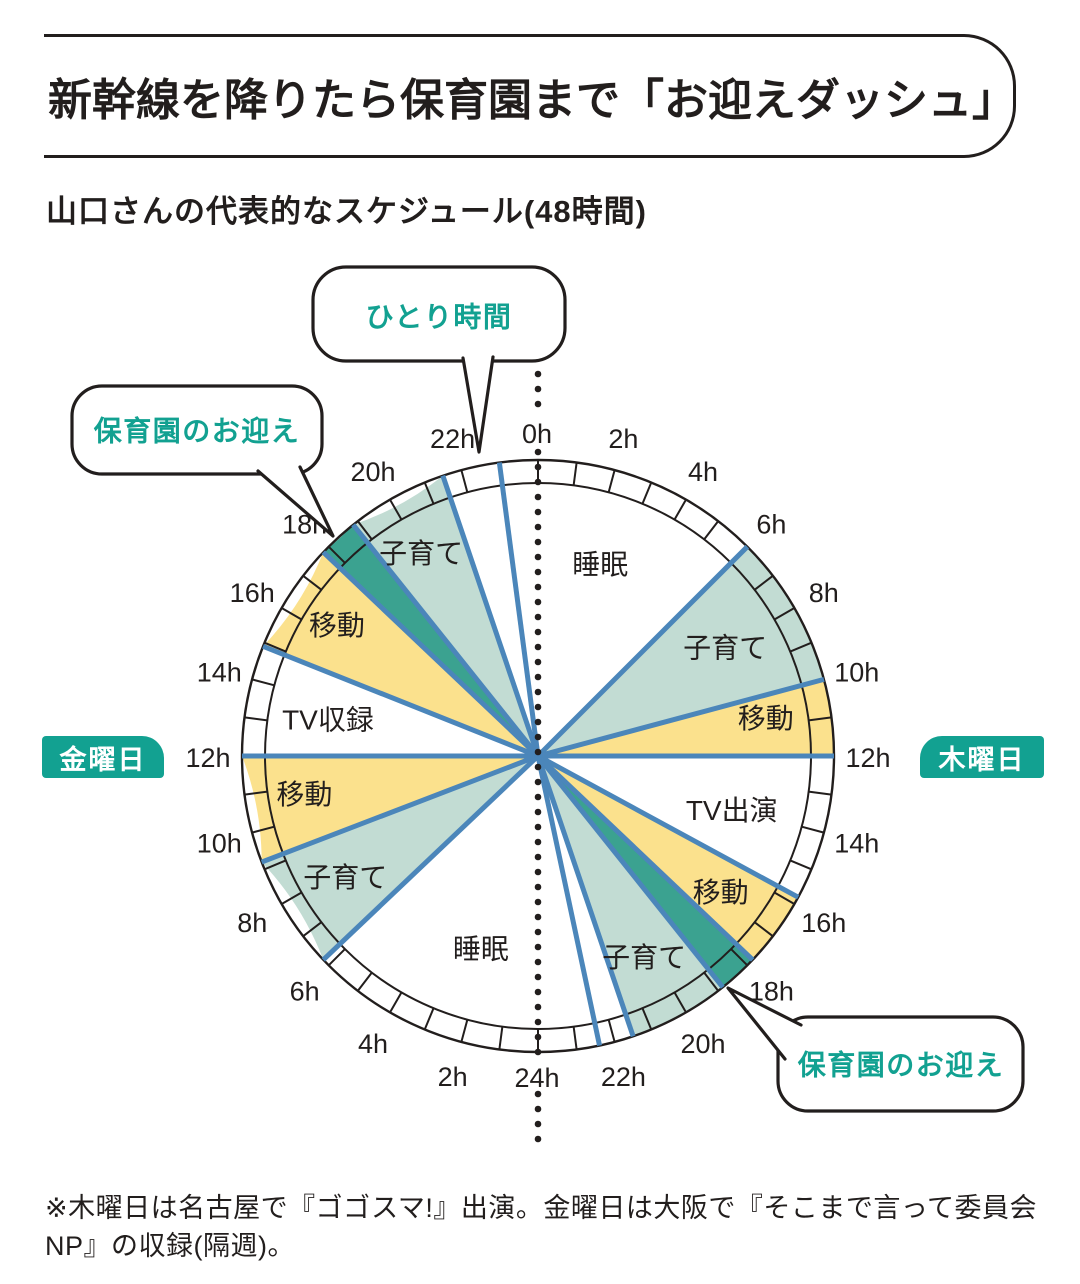 The width and height of the screenshot is (1080, 1284). I want to click on wedge-left-4-移動, so click(400, 654).